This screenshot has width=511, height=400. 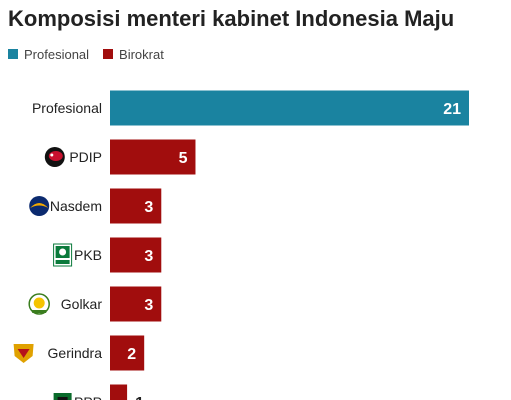 What do you see at coordinates (98, 392) in the screenshot?
I see `bar-row-ppp: PPP 1` at bounding box center [98, 392].